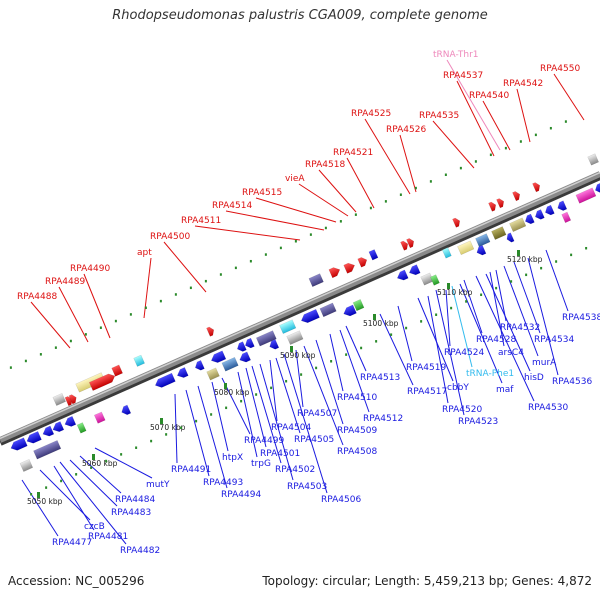  I want to click on gene-label-upper: RPA4537, so click(463, 76).